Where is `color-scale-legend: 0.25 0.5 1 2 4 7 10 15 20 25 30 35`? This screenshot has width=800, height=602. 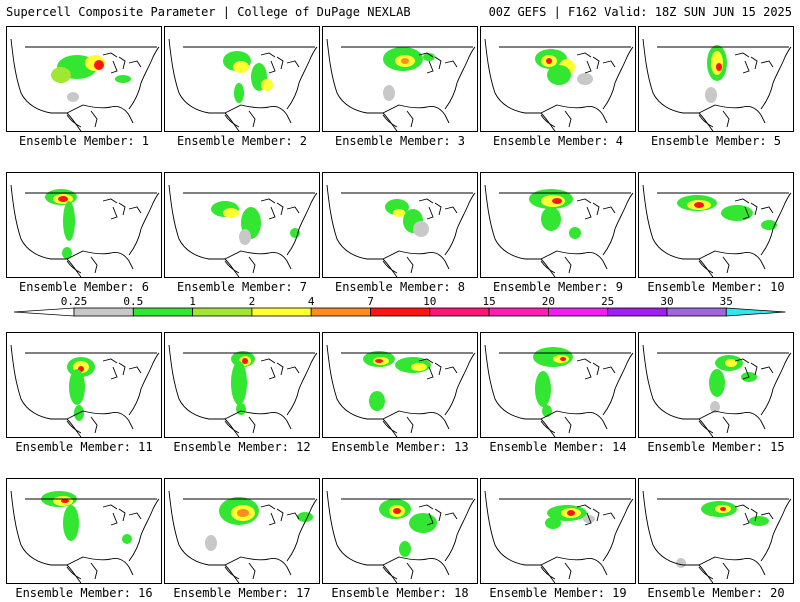
color-scale-legend: 0.25 0.5 1 2 4 7 10 15 20 25 30 35 is located at coordinates (400, 307).